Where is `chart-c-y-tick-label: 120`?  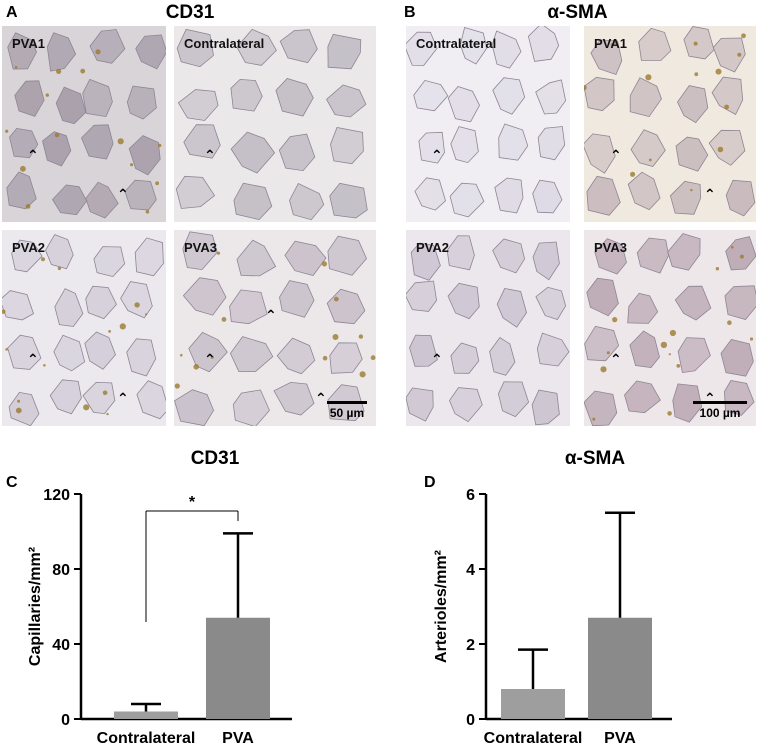 chart-c-y-tick-label: 120 is located at coordinates (56, 495).